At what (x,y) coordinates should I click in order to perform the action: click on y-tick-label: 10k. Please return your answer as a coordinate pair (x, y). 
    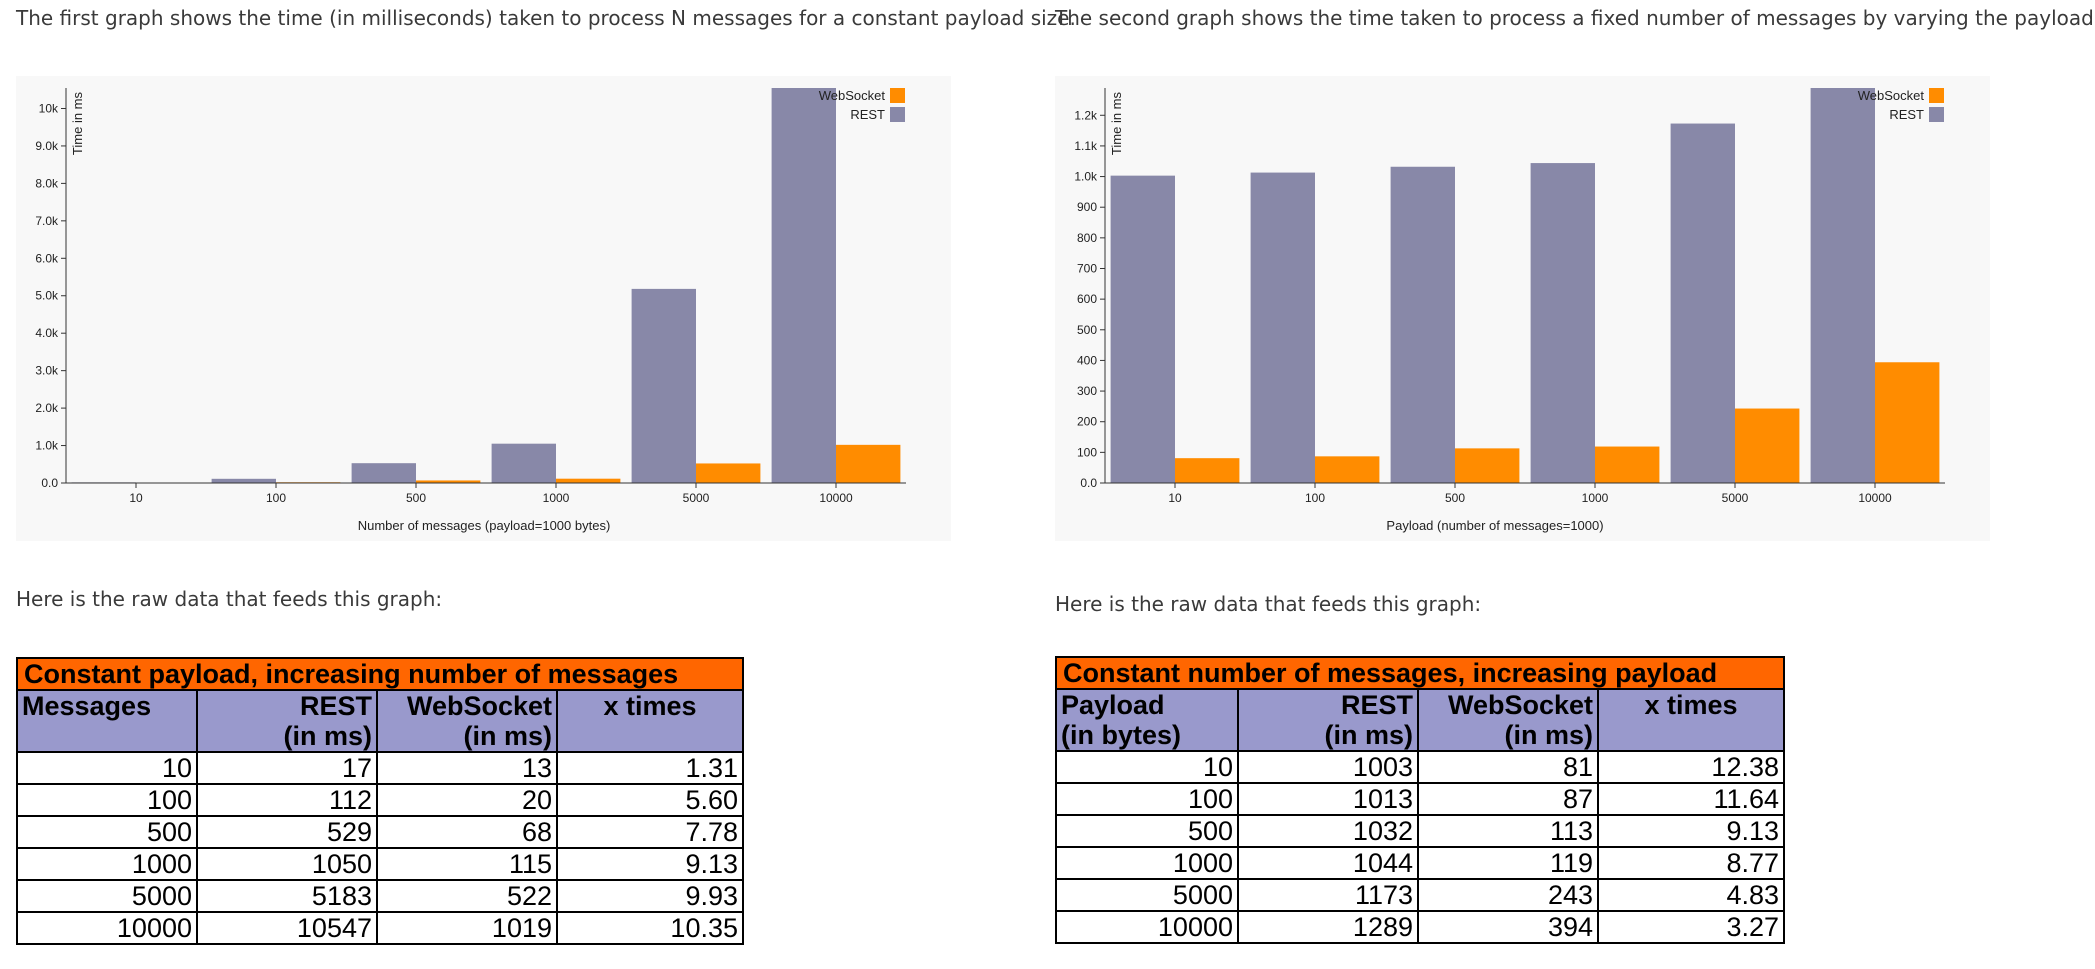
    Looking at the image, I should click on (49, 108).